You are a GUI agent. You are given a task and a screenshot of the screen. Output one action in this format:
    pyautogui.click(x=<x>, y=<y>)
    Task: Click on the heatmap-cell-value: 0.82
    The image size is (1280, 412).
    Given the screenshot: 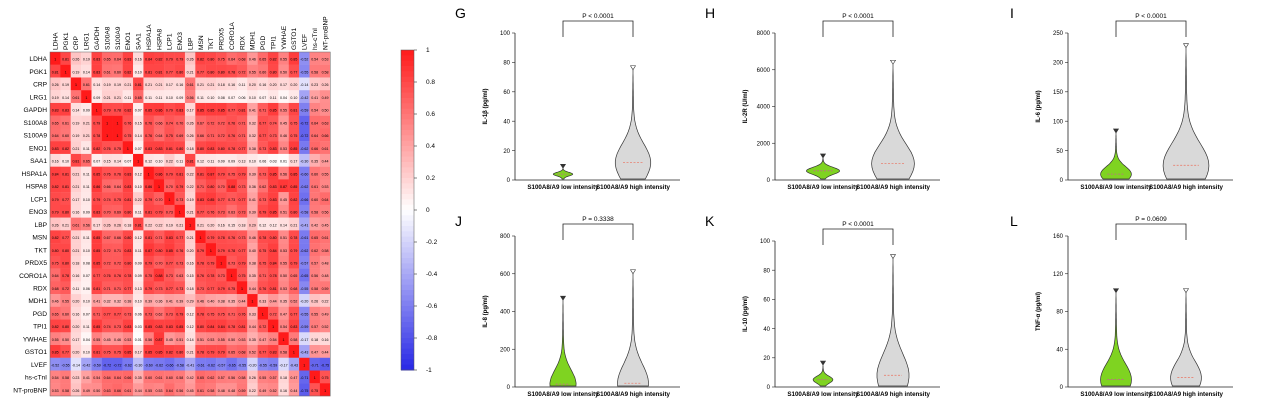 What is the action you would take?
    pyautogui.click(x=158, y=60)
    